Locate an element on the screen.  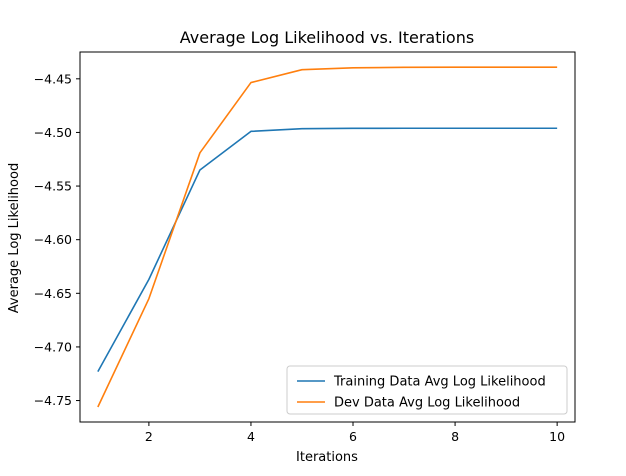
y-tick-label: −4.65 is located at coordinates (53, 293).